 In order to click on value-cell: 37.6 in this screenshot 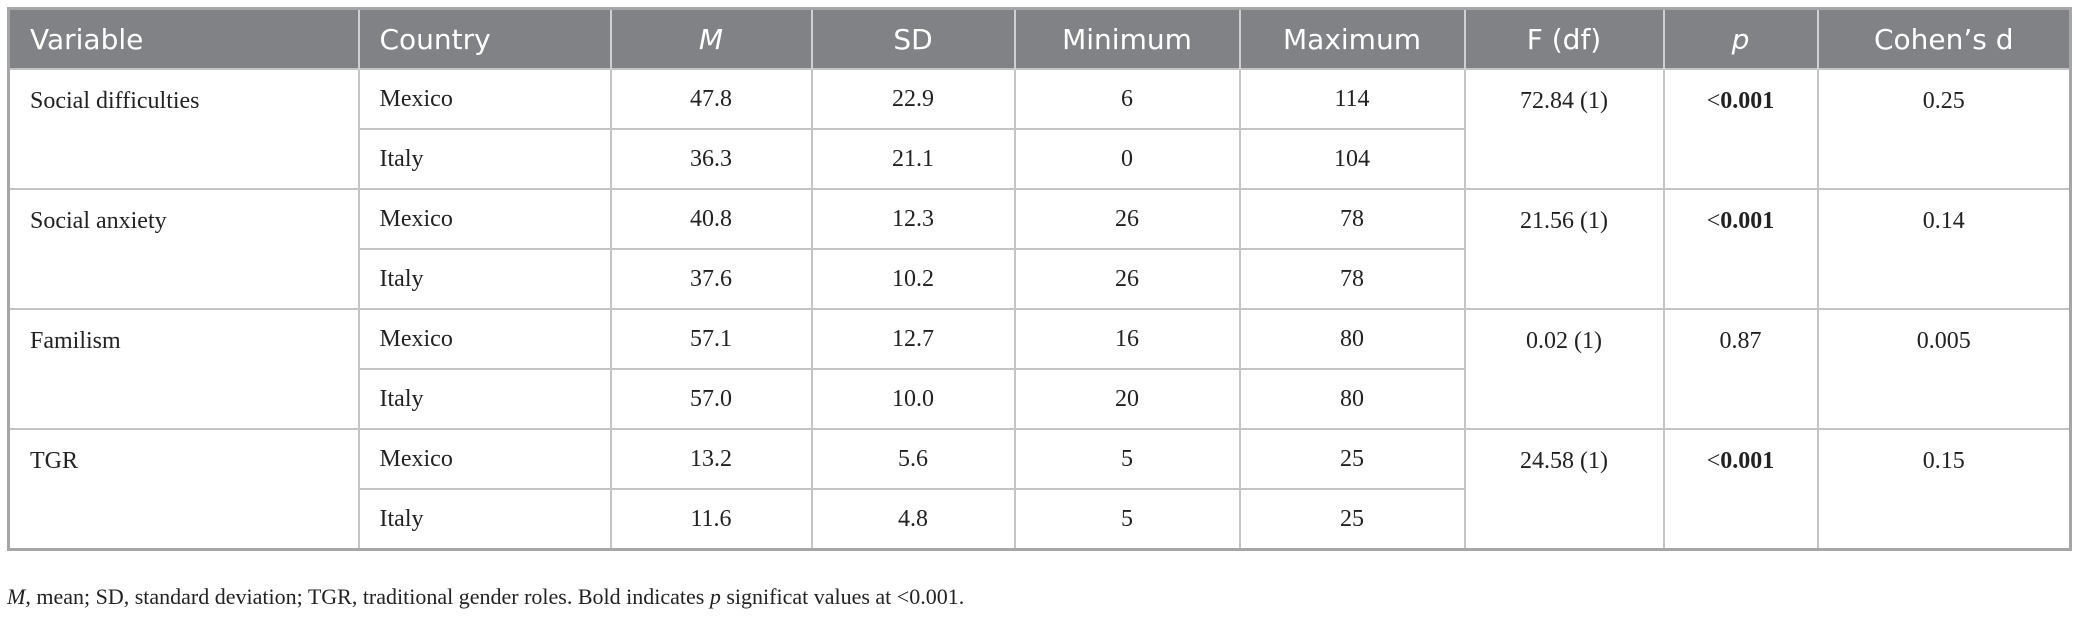, I will do `click(711, 279)`.